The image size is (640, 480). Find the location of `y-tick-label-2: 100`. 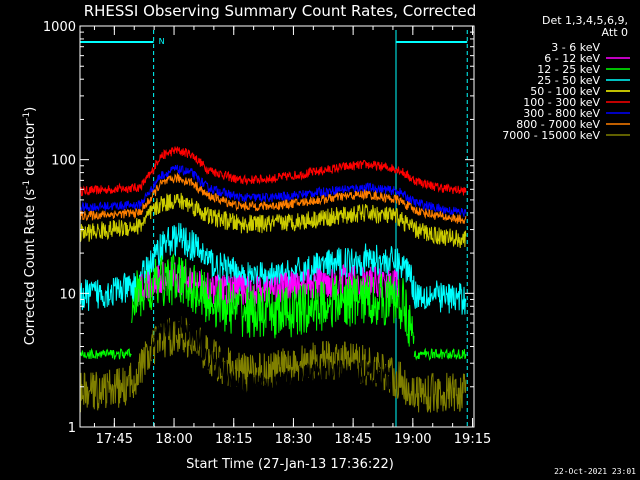

y-tick-label-2: 100 is located at coordinates (63, 161).